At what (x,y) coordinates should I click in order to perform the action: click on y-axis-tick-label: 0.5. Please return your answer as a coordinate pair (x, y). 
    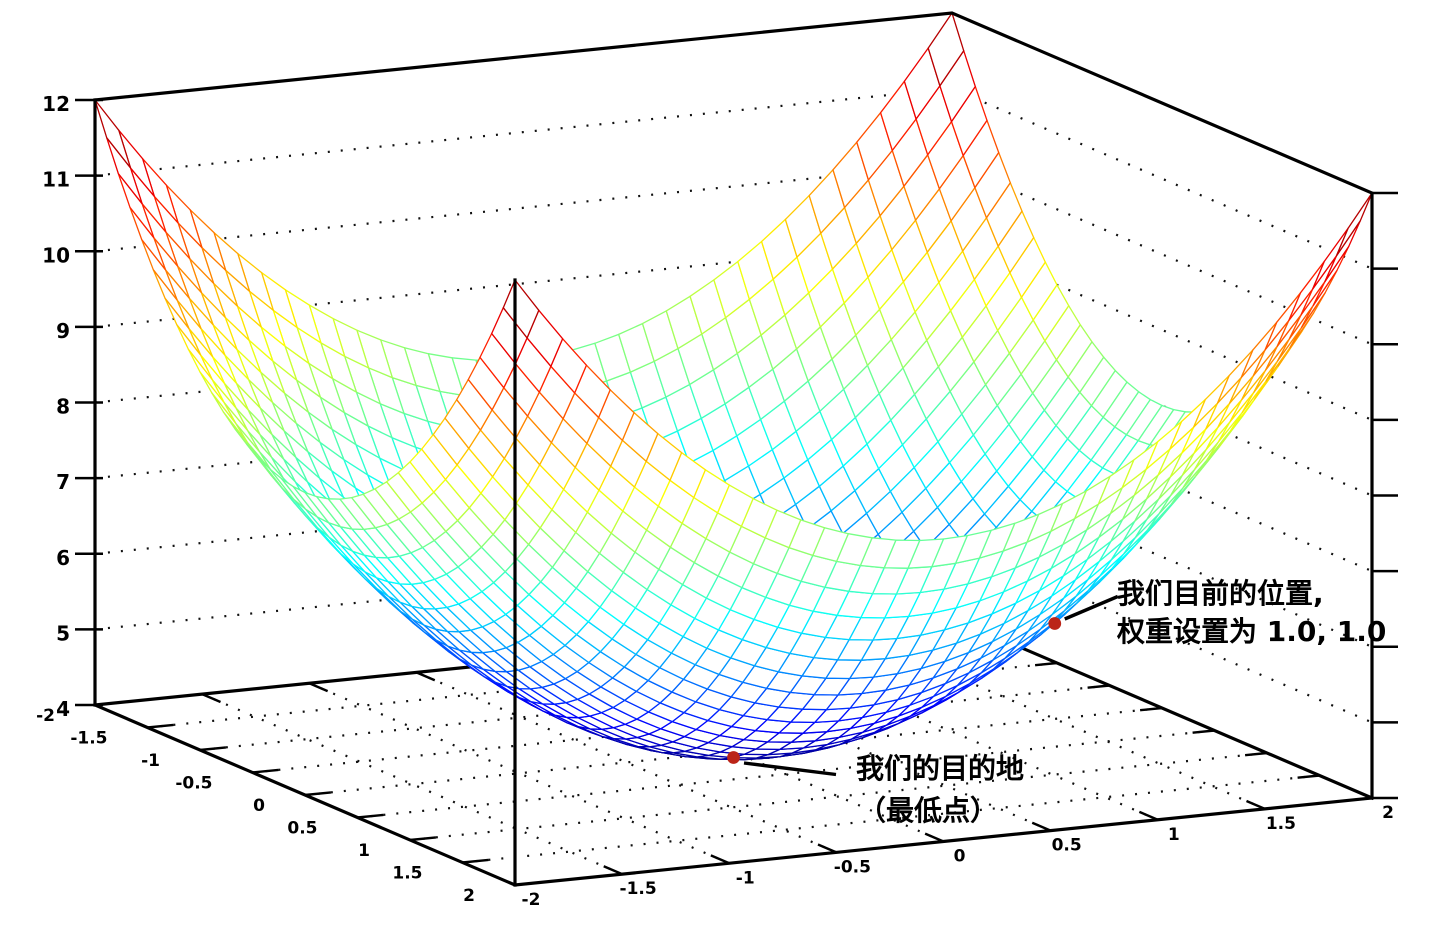
    Looking at the image, I should click on (1067, 846).